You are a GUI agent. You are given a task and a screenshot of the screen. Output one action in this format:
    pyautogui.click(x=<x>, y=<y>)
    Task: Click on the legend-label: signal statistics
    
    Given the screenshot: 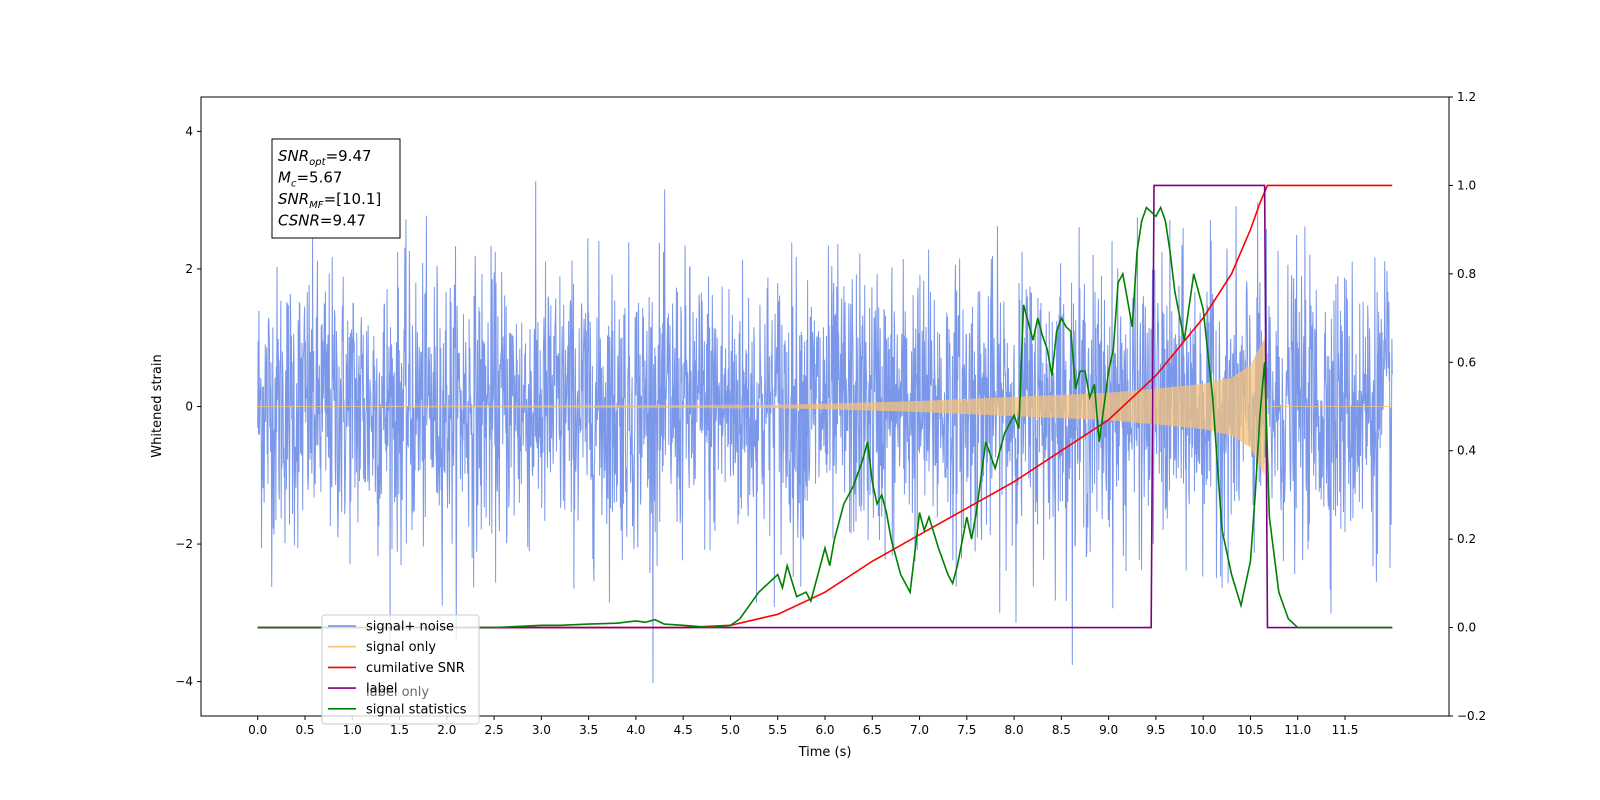 What is the action you would take?
    pyautogui.click(x=416, y=709)
    